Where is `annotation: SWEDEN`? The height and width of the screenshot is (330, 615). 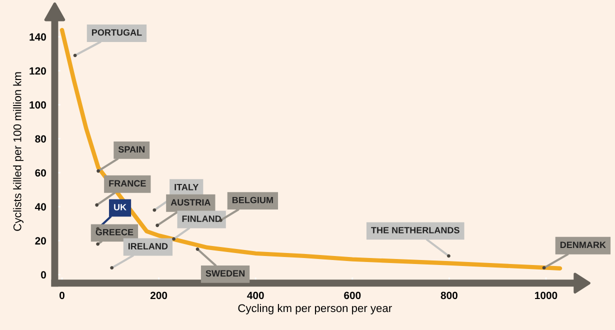
annotation: SWEDEN is located at coordinates (225, 273).